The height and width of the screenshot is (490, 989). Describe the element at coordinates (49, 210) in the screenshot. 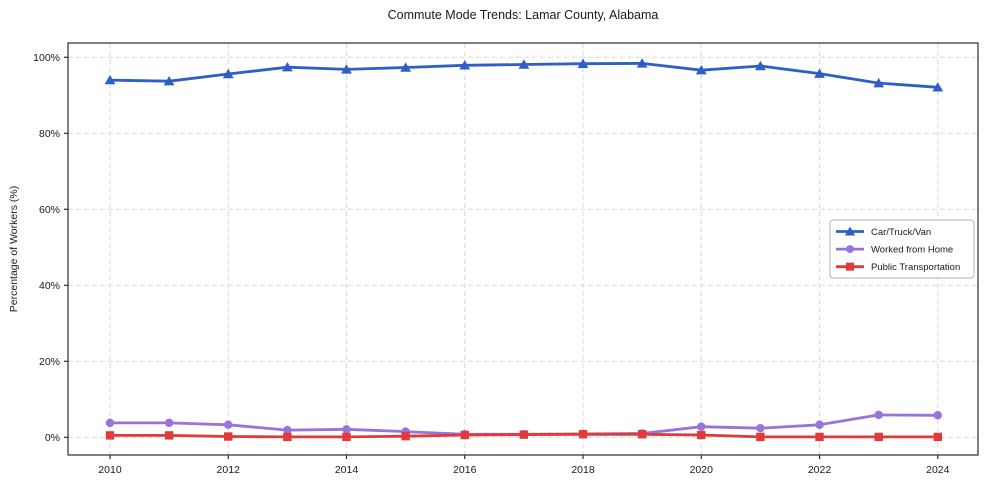

I see `y-tick-label: 60%` at that location.